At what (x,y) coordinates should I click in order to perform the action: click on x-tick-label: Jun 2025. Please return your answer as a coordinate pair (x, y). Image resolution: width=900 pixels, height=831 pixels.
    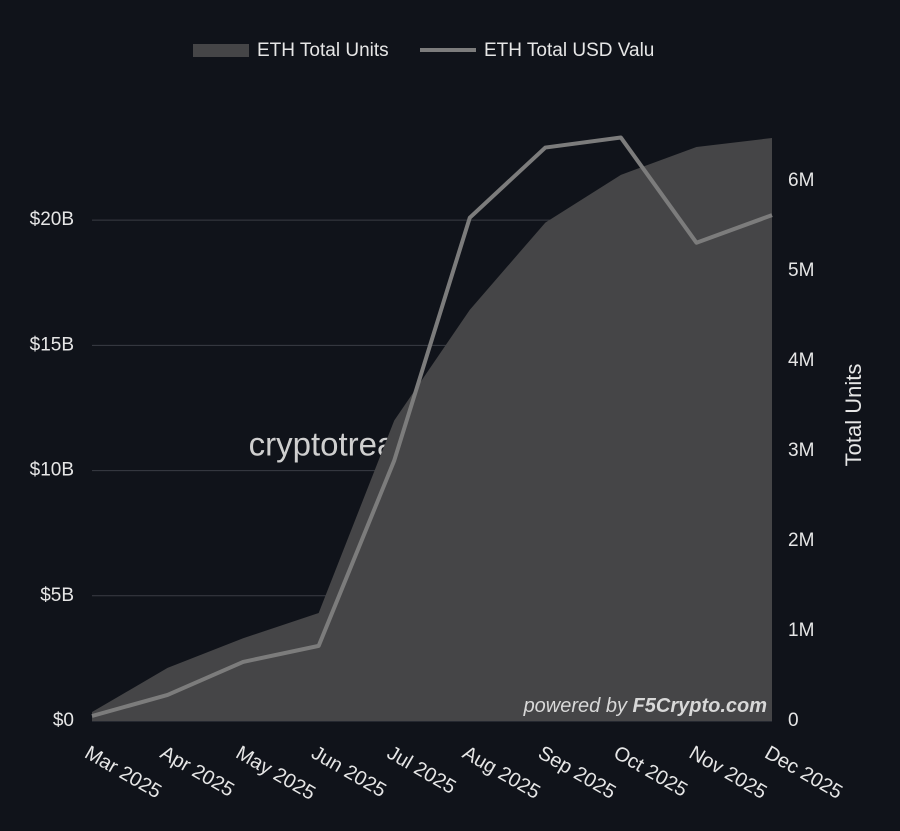
    Looking at the image, I should click on (349, 772).